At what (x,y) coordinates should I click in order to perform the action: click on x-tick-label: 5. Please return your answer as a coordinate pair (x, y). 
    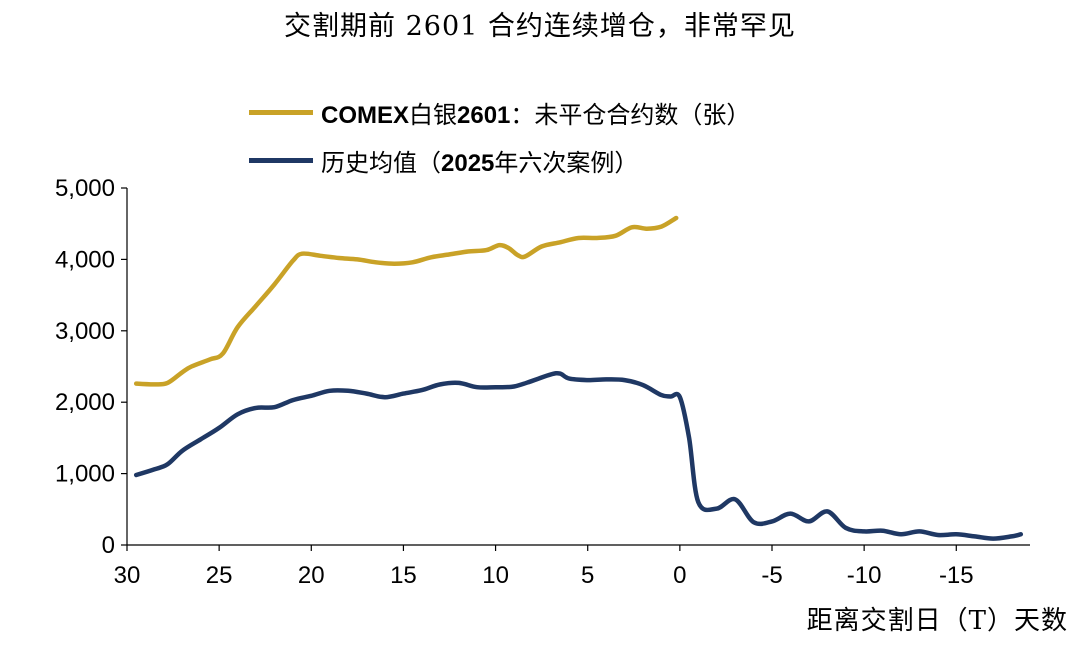
    Looking at the image, I should click on (587, 575).